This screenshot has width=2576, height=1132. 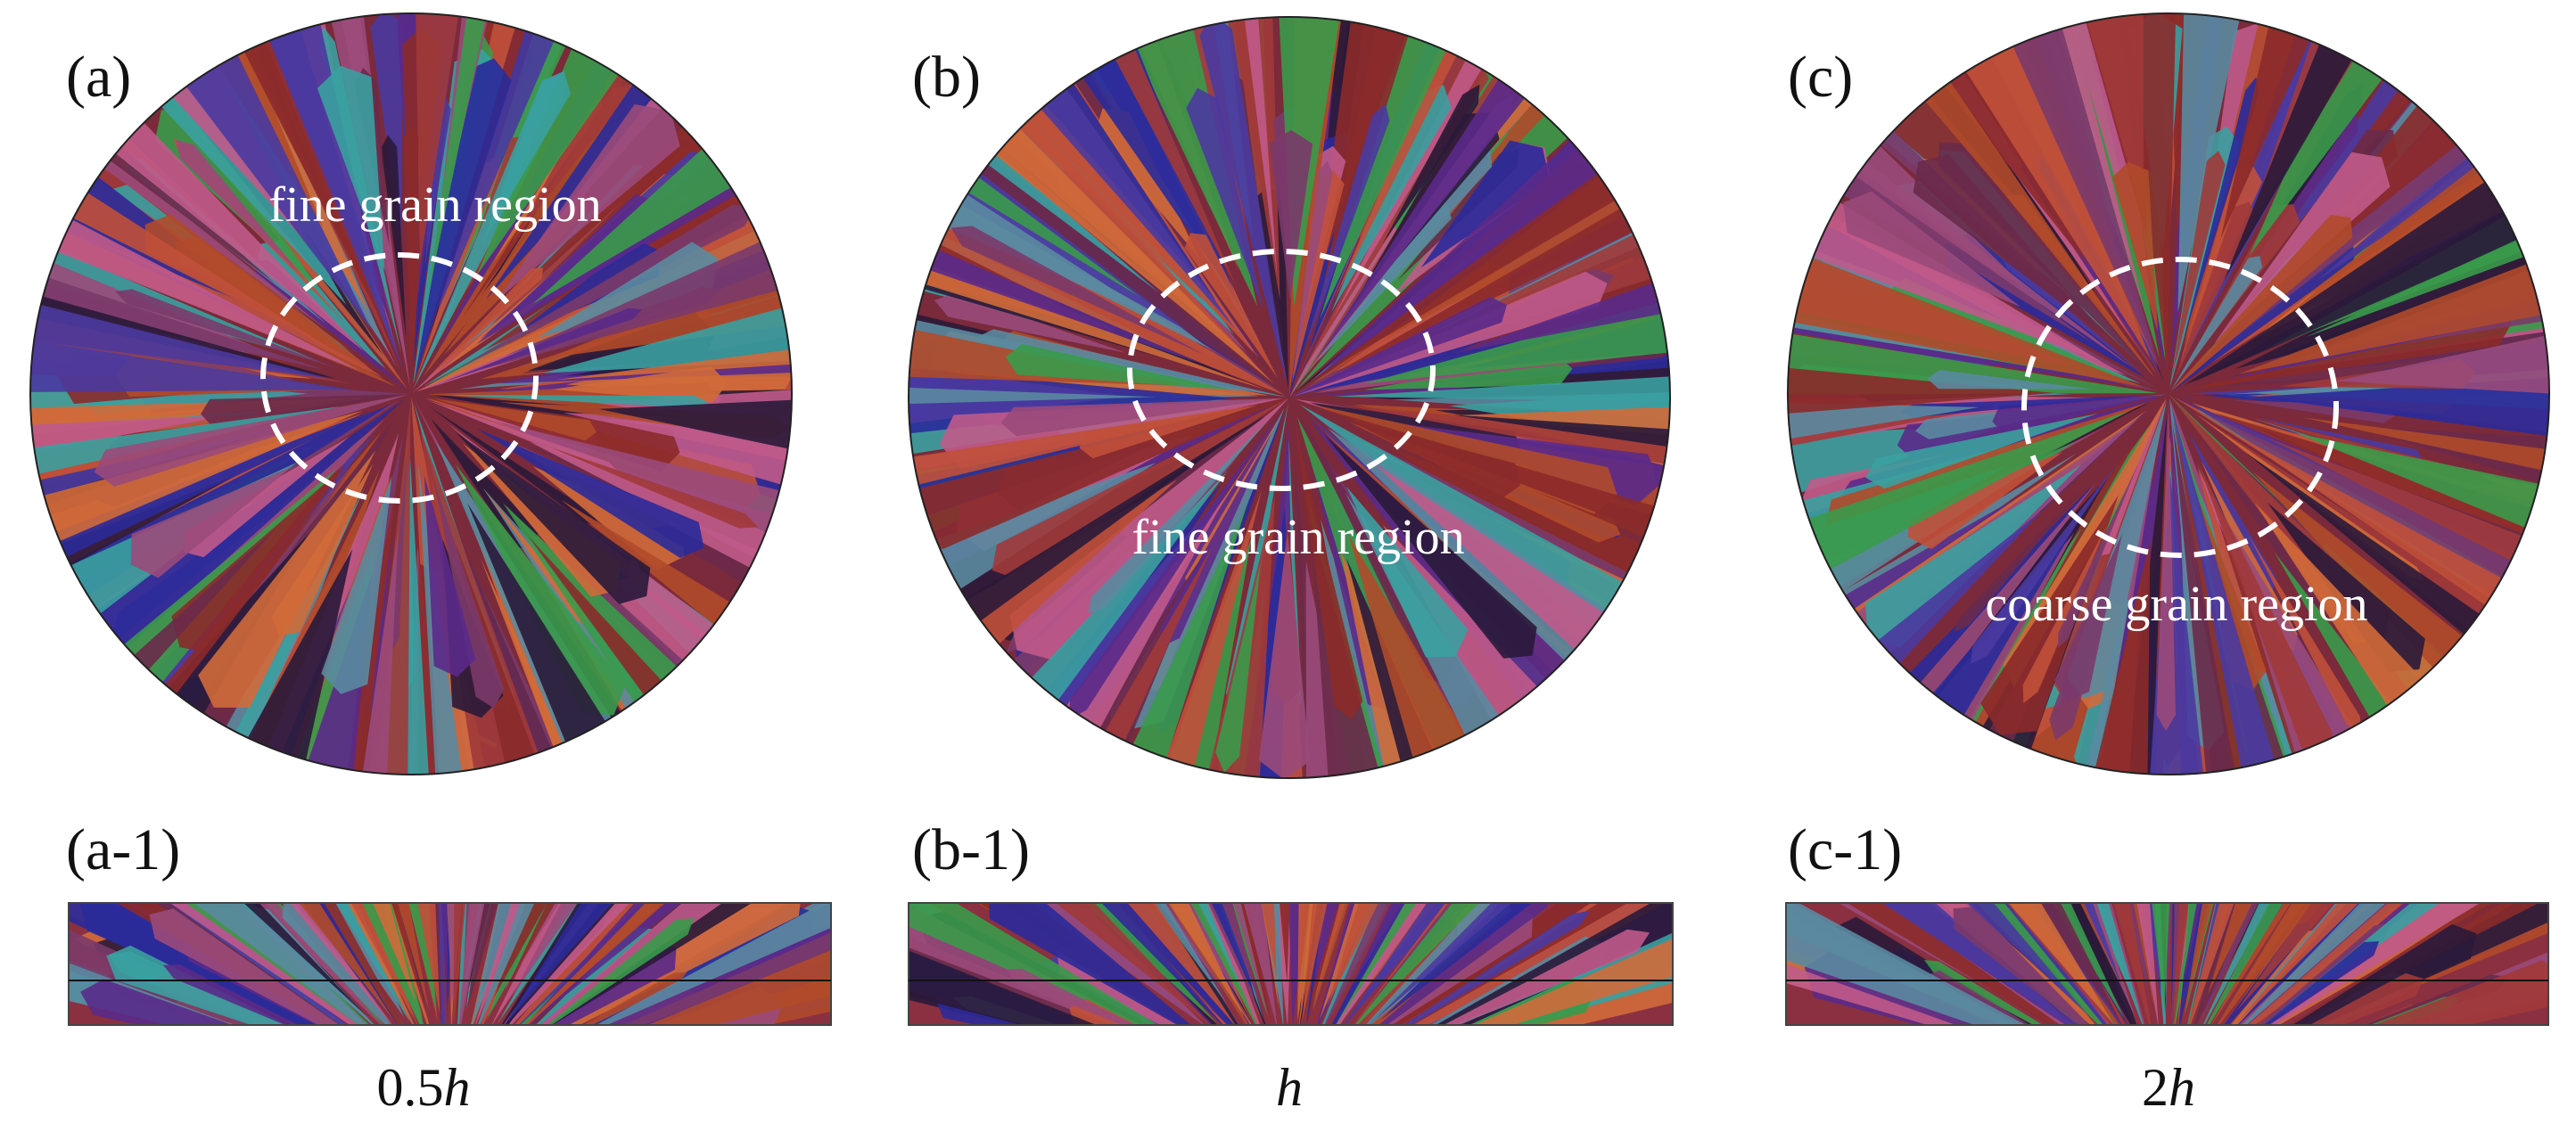 I want to click on section-label: (c-1), so click(x=1845, y=849).